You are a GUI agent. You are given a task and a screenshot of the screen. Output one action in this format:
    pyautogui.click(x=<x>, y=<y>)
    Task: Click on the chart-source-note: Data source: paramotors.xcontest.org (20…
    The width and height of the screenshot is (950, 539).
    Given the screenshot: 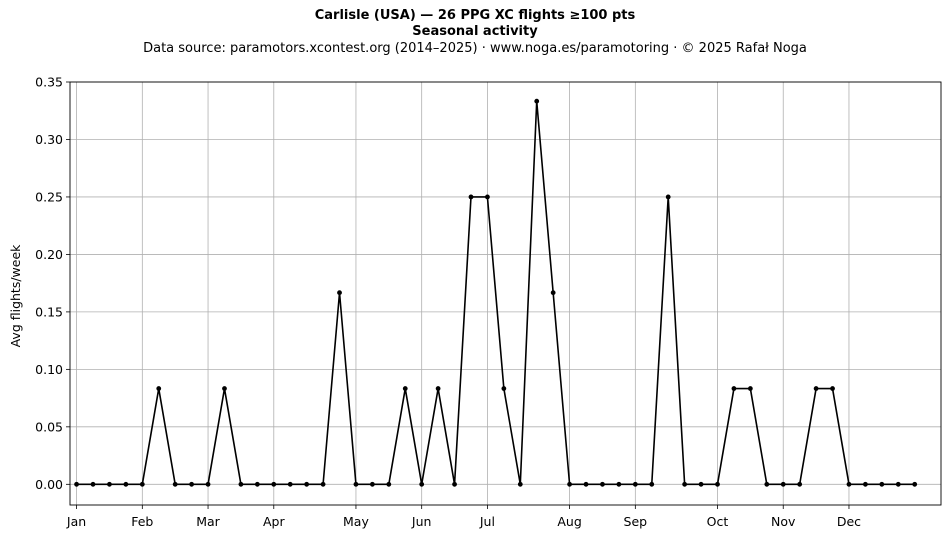 What is the action you would take?
    pyautogui.click(x=475, y=48)
    